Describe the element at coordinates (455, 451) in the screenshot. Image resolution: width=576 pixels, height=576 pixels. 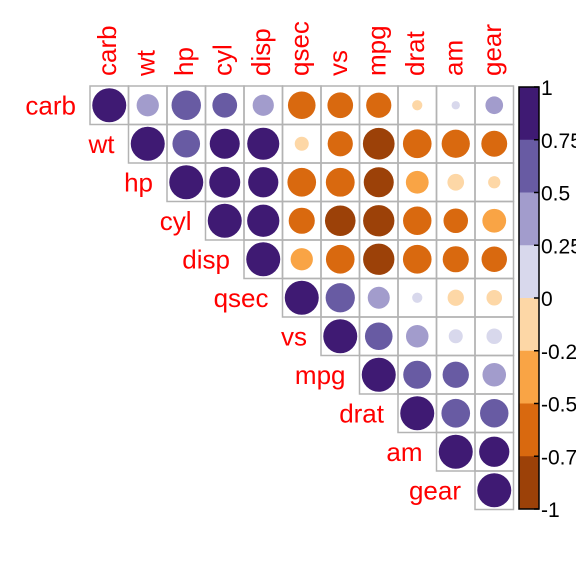
I see `correlation-circle-am-am` at that location.